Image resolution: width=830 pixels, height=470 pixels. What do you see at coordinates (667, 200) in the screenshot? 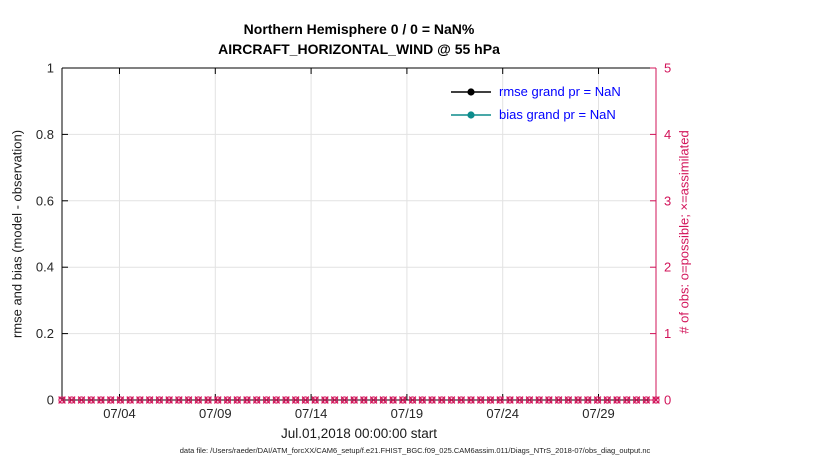
I see `svg-text: 3` at bounding box center [667, 200].